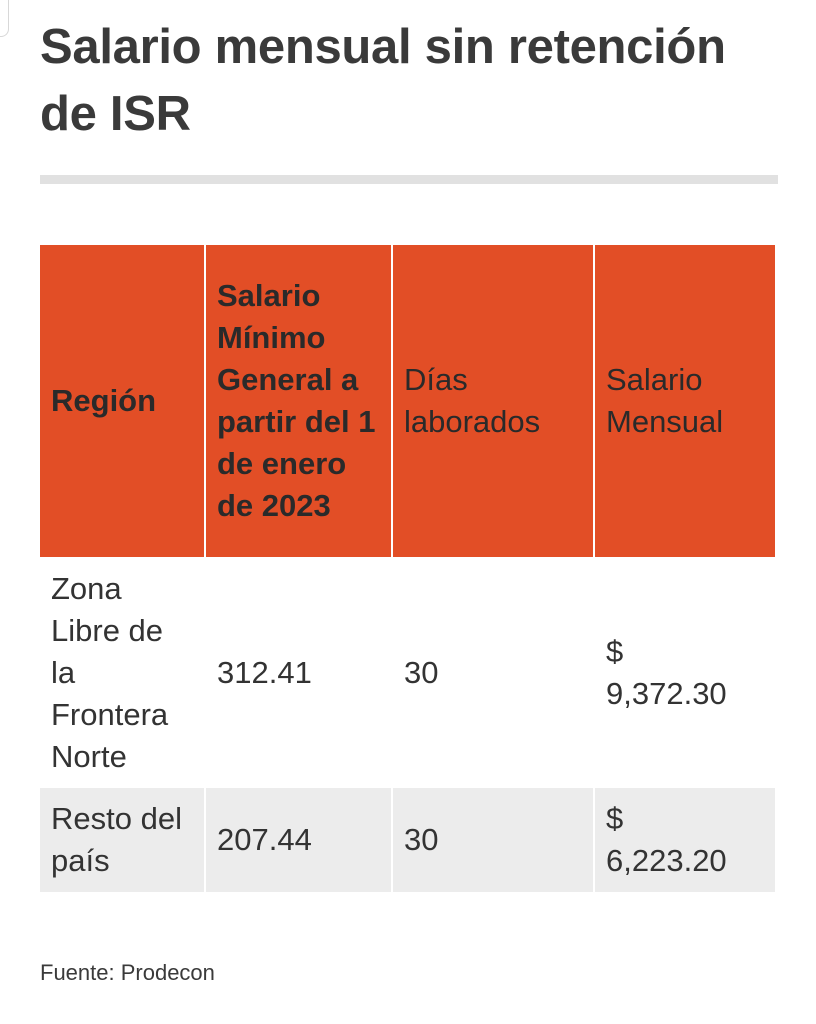 This screenshot has height=1024, width=816. Describe the element at coordinates (493, 401) in the screenshot. I see `header-dias-laborados: Días laborados` at that location.